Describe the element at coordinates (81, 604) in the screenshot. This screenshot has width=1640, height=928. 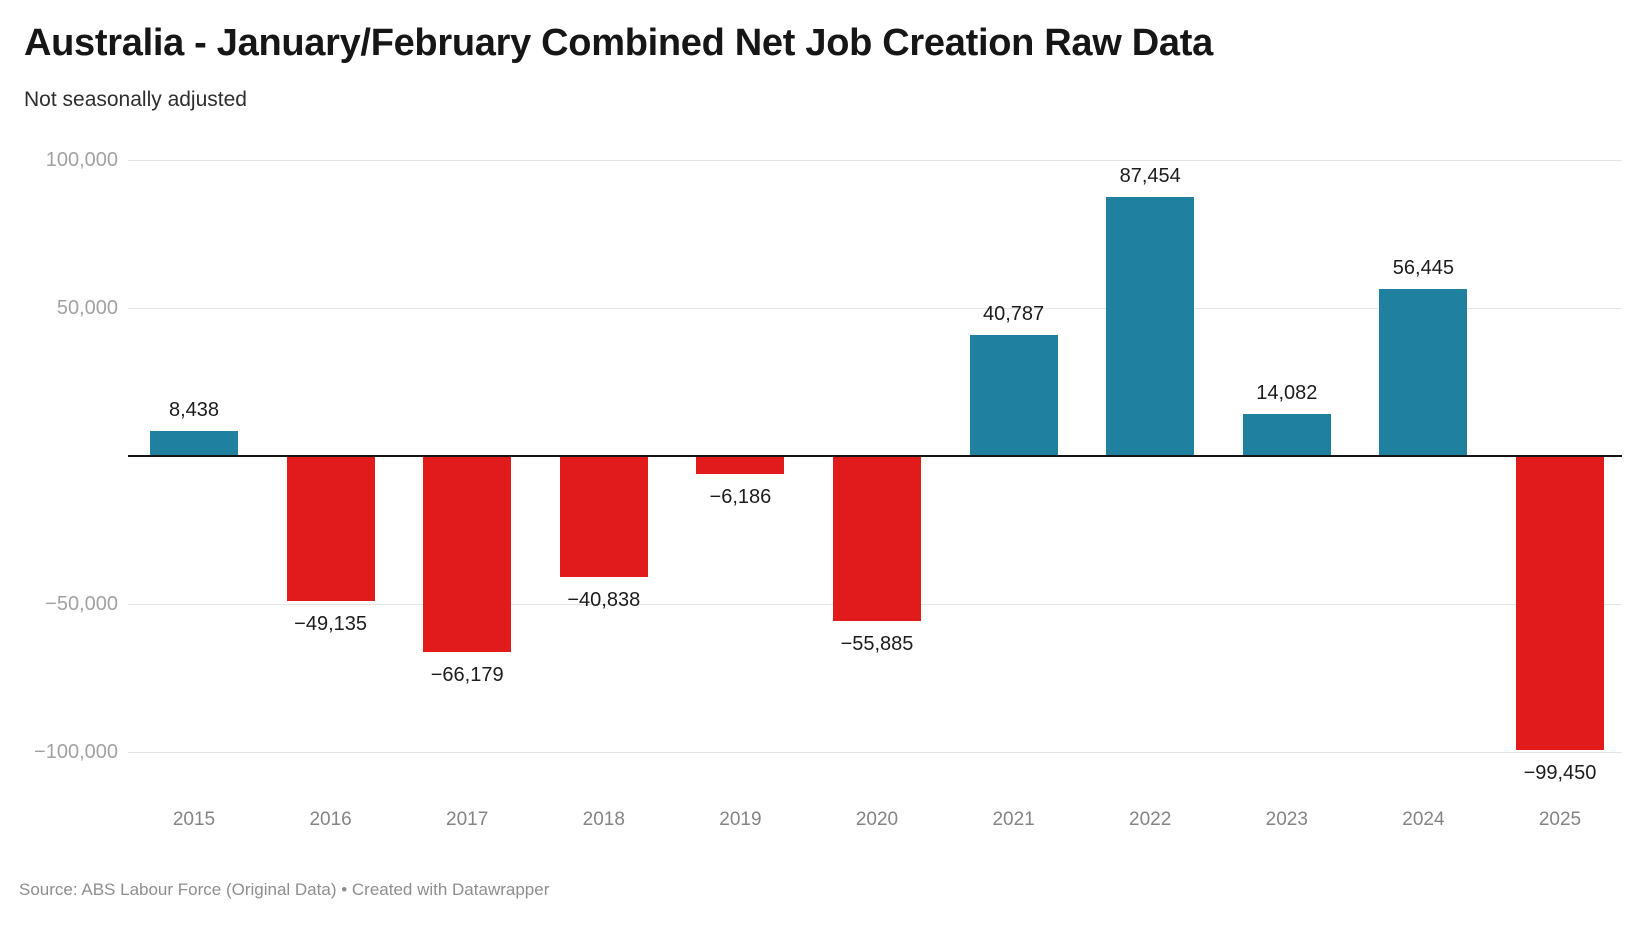
I see `y-axis-tick-label: −50,000` at that location.